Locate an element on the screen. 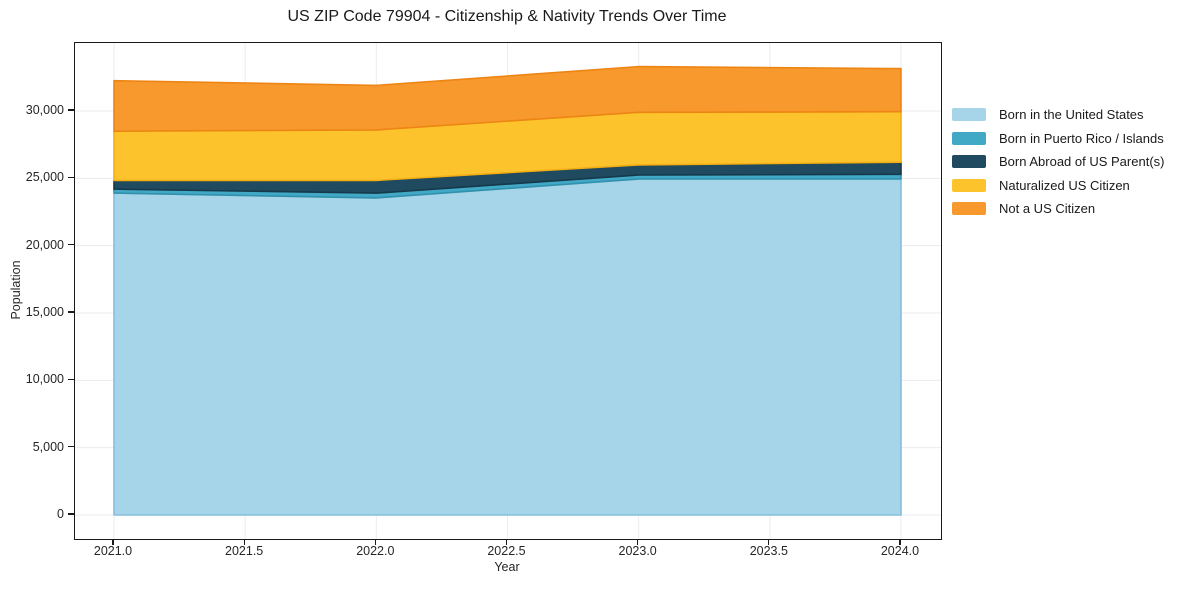 This screenshot has height=590, width=1189. x-tick-label: 2021.5 is located at coordinates (244, 551).